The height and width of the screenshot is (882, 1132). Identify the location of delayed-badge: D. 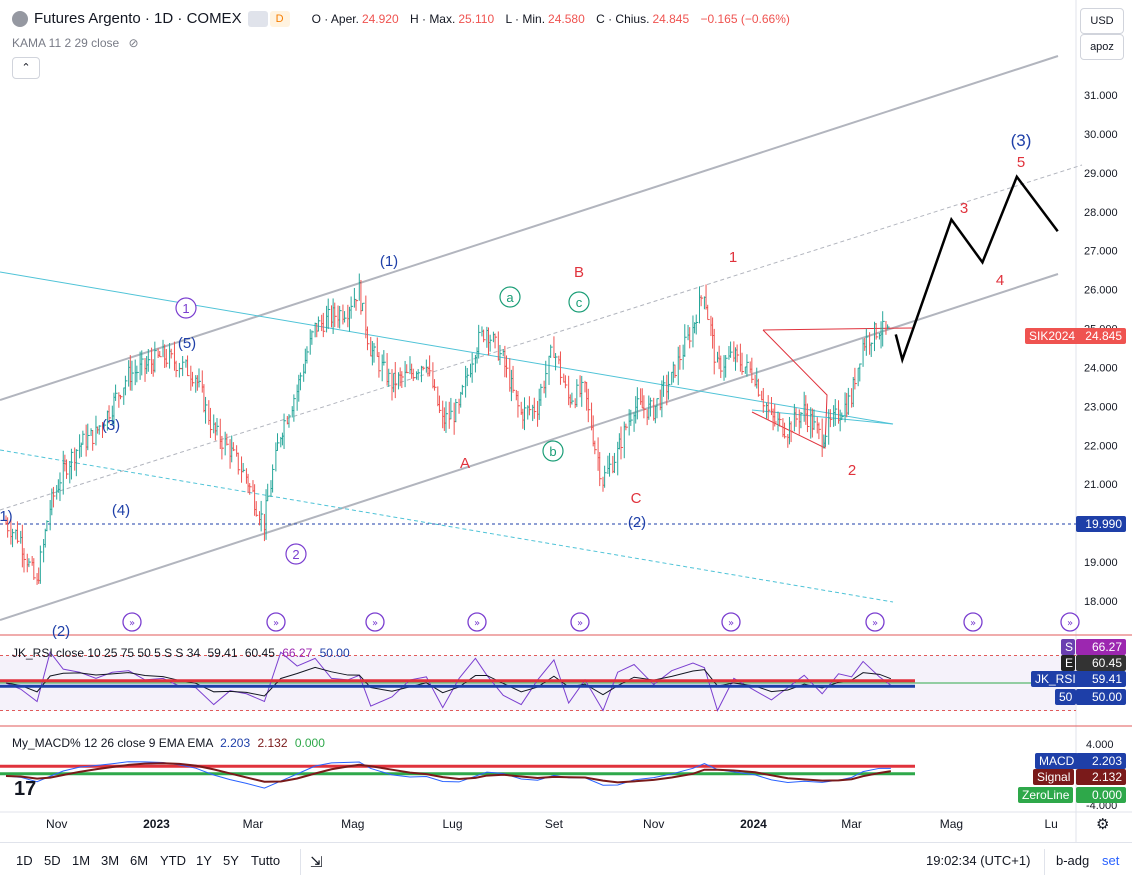
(279, 18).